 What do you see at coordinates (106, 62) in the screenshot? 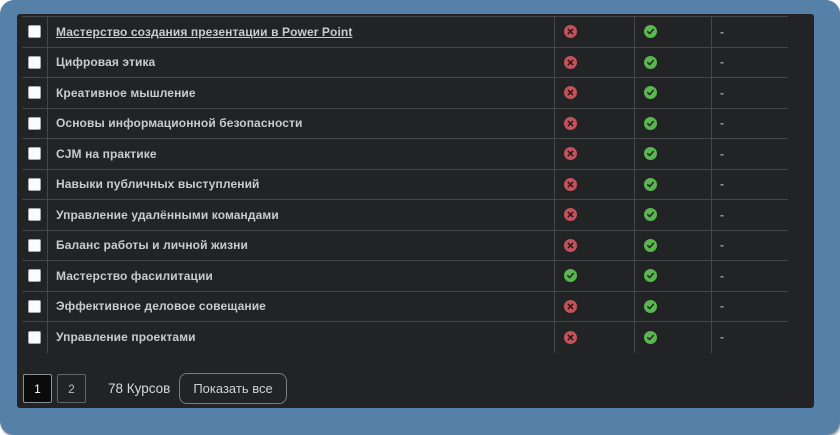
I see `course-title: Цифровая этика` at bounding box center [106, 62].